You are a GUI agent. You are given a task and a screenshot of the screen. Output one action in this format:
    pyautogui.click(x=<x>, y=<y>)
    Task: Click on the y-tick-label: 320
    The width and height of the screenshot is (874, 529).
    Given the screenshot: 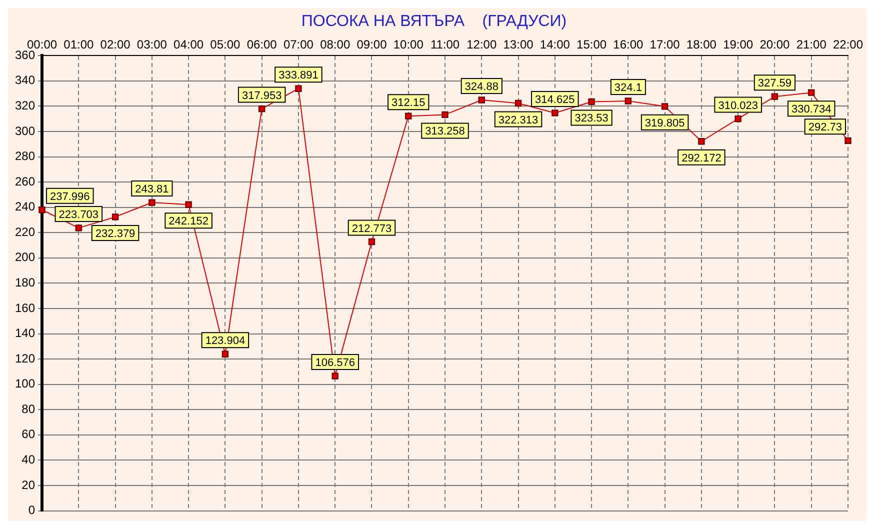 What is the action you would take?
    pyautogui.click(x=25, y=105)
    